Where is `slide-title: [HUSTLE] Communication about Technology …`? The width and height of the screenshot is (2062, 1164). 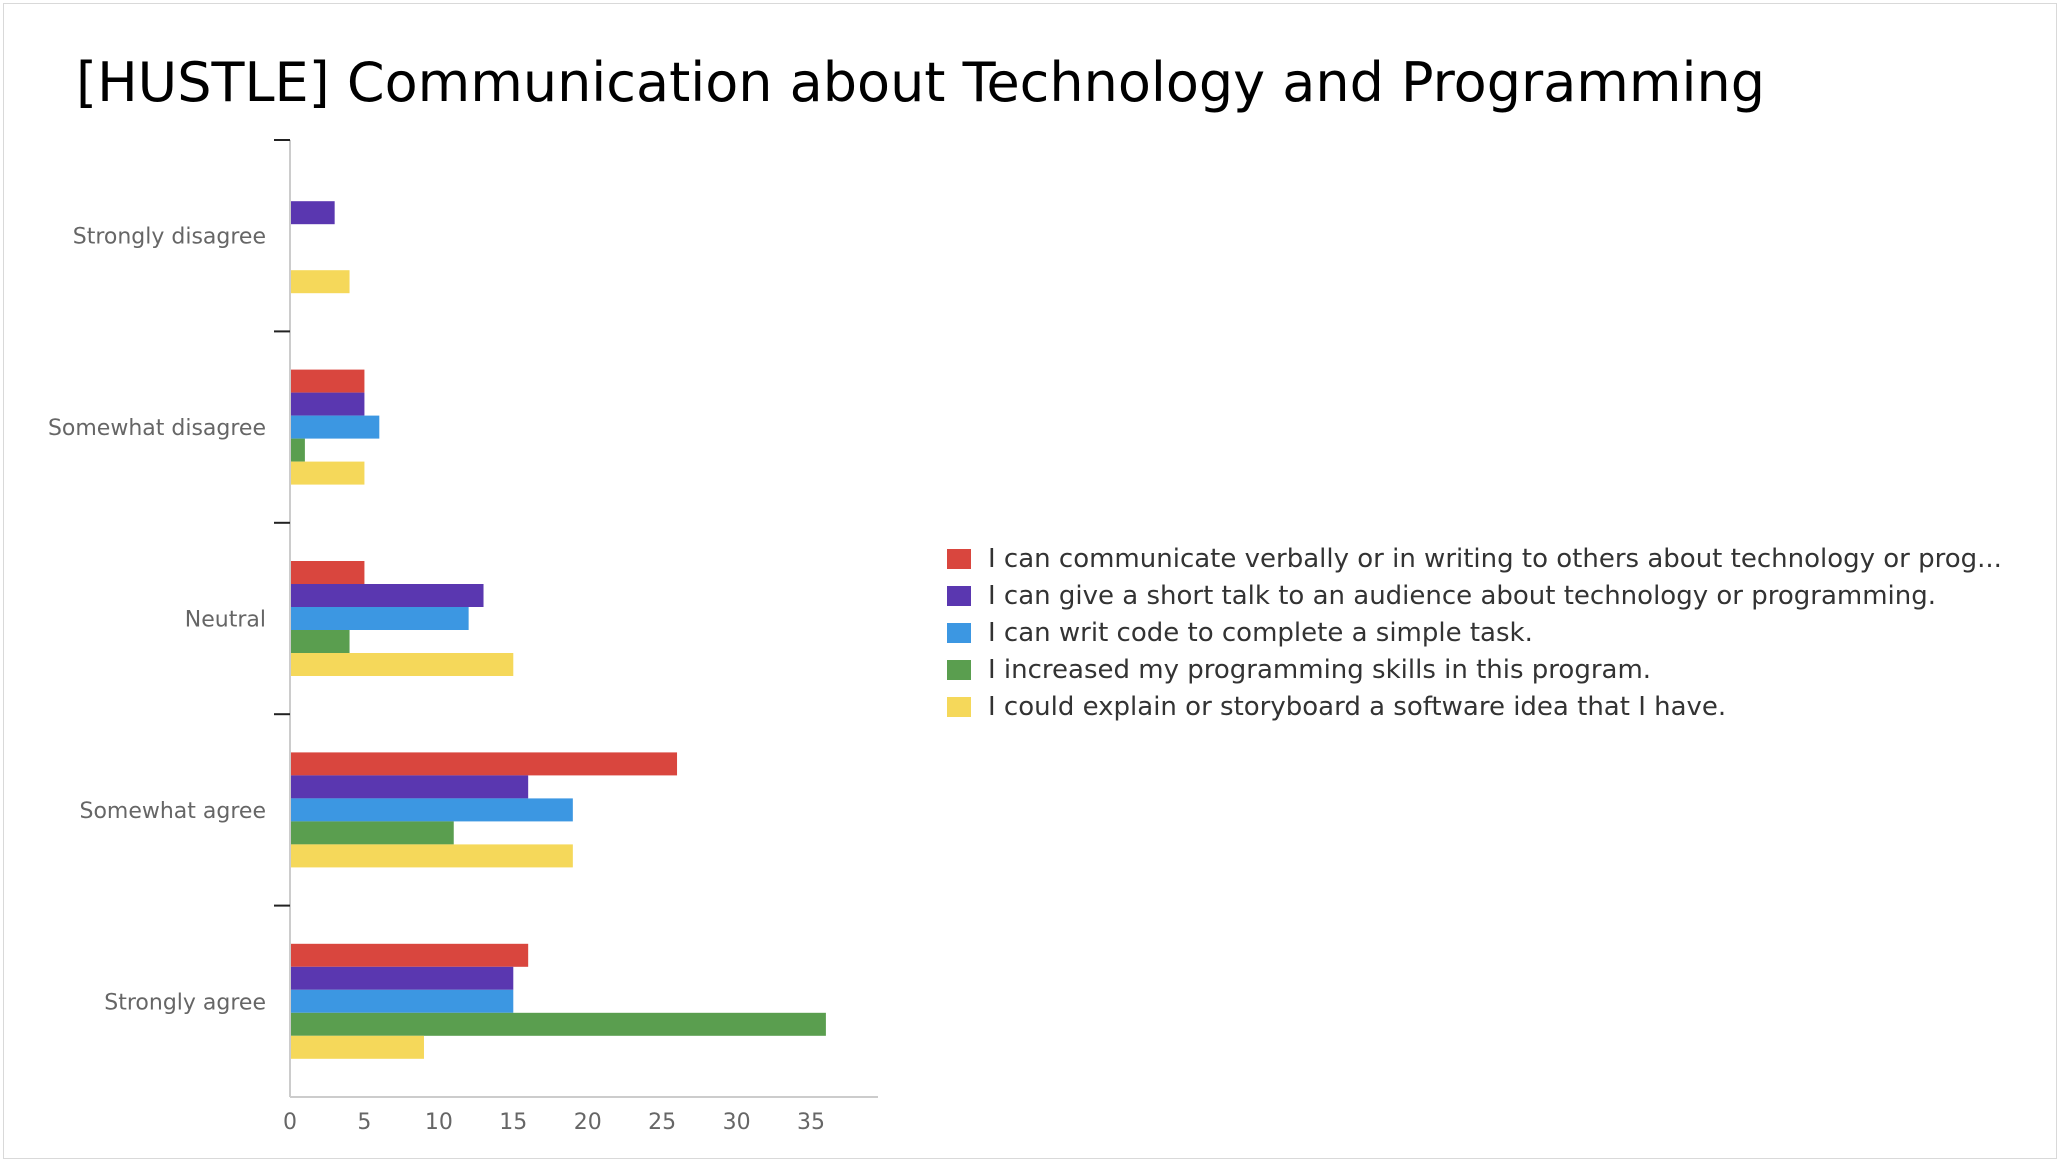
slide-title: [HUSTLE] Communication about Technology … is located at coordinates (921, 82).